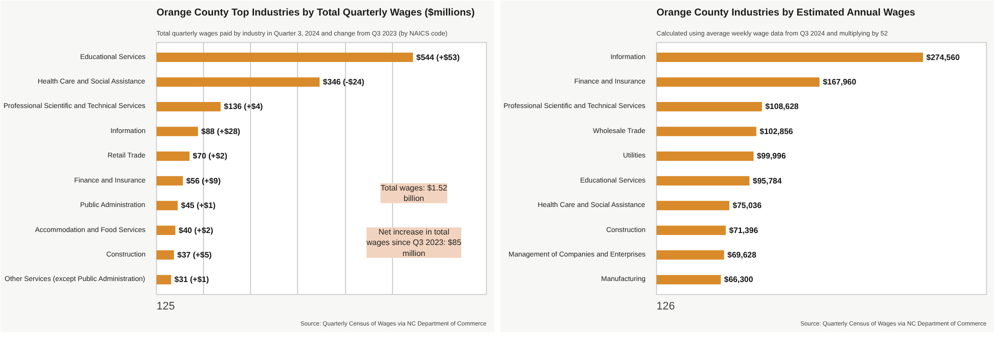  Describe the element at coordinates (747, 205) in the screenshot. I see `data-label: $75,036` at that location.